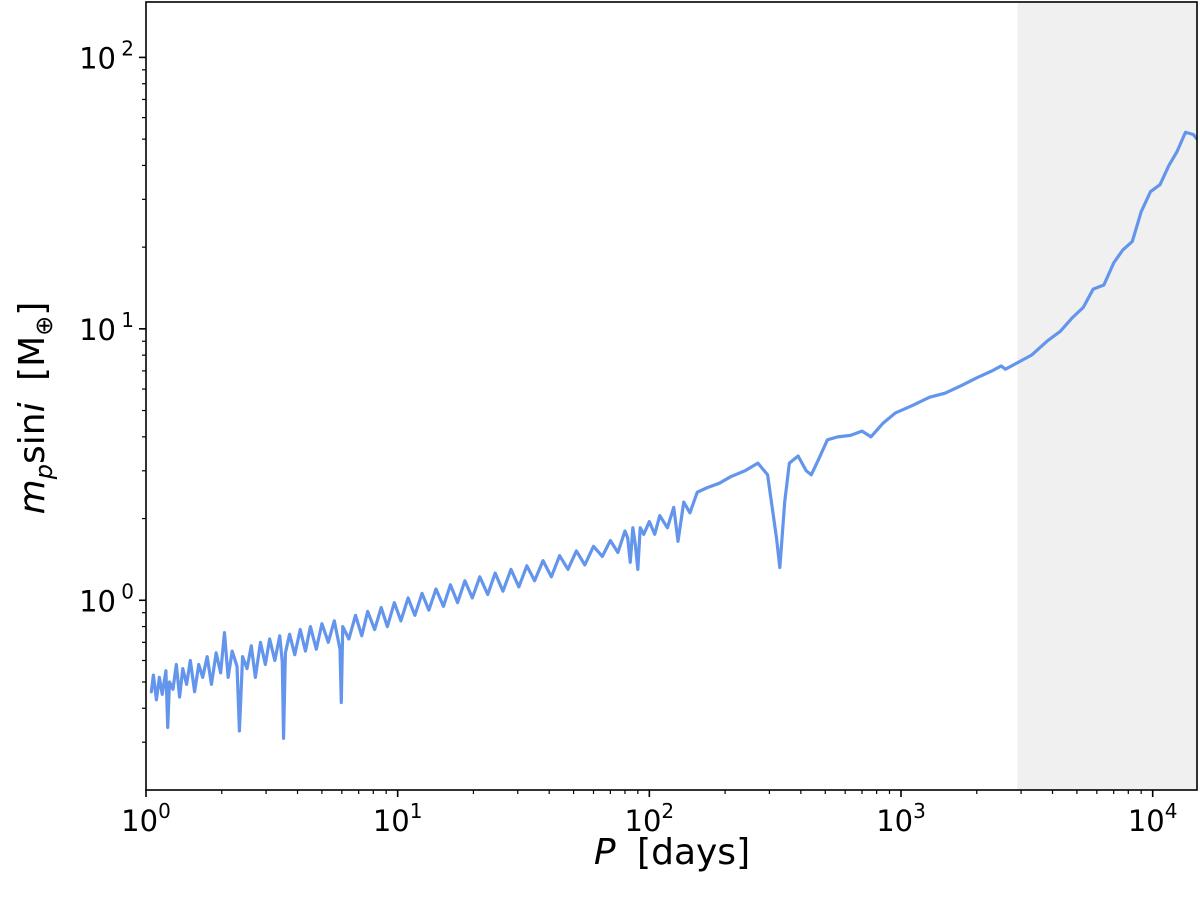 The height and width of the screenshot is (901, 1200). Describe the element at coordinates (901, 818) in the screenshot. I see `x-tick-label: 10³` at that location.